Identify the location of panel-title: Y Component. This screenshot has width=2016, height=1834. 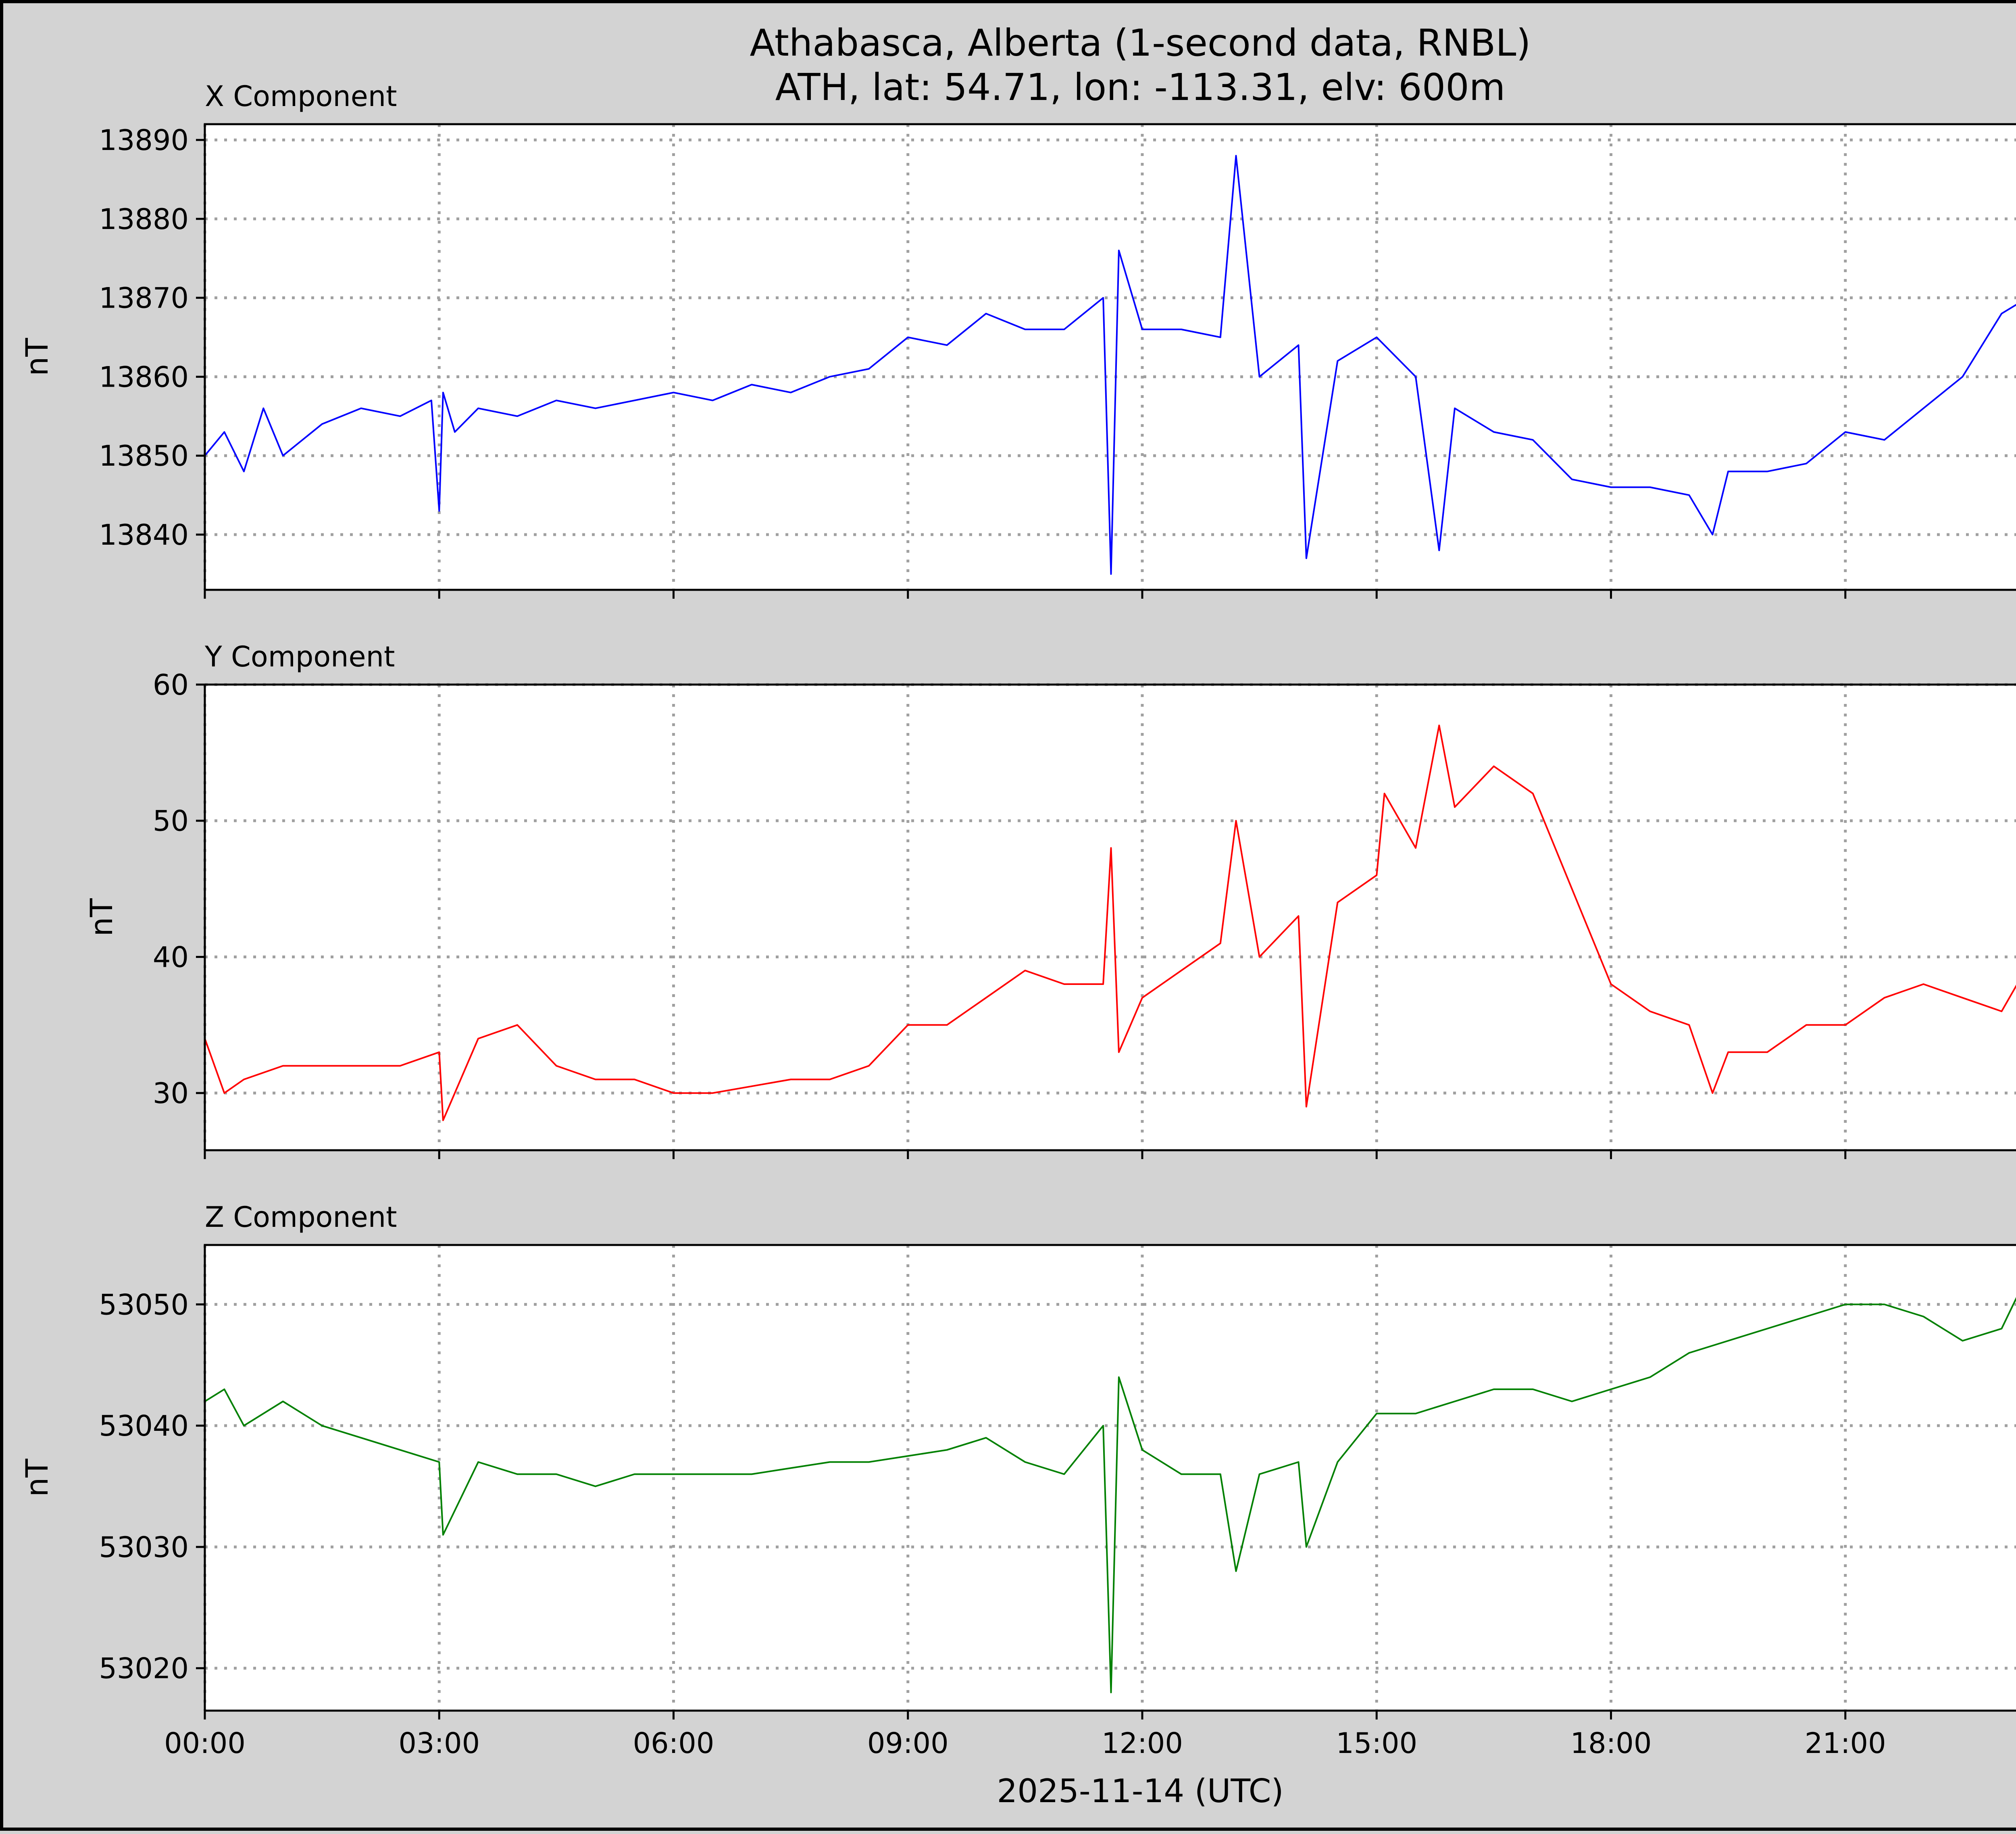
(300, 656).